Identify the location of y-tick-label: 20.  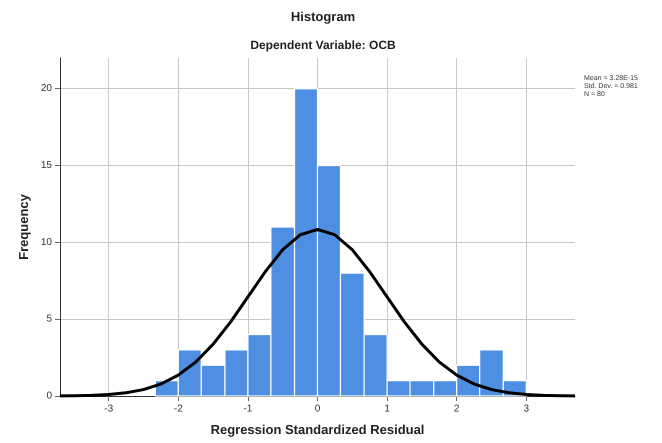
(46, 88).